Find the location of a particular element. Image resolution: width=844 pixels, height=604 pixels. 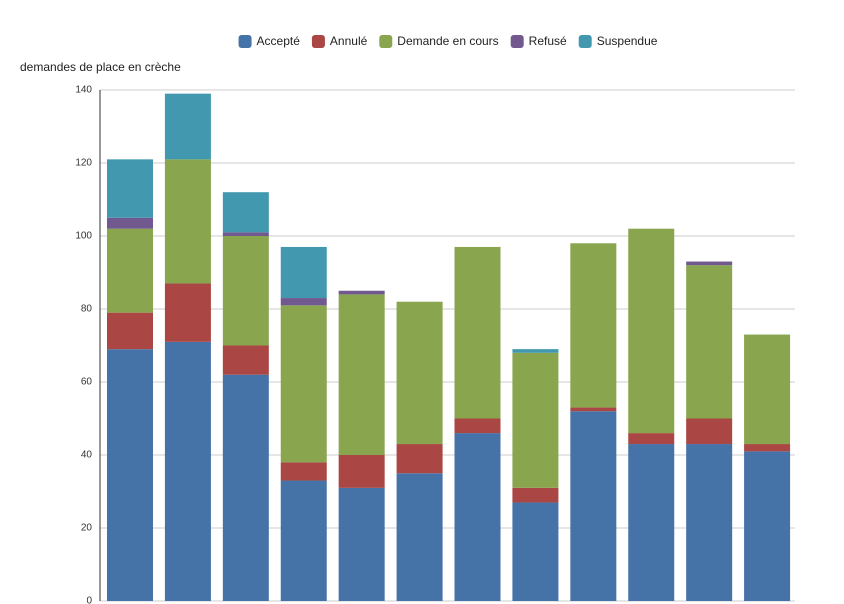

y-tick-label: 100 is located at coordinates (83, 236).